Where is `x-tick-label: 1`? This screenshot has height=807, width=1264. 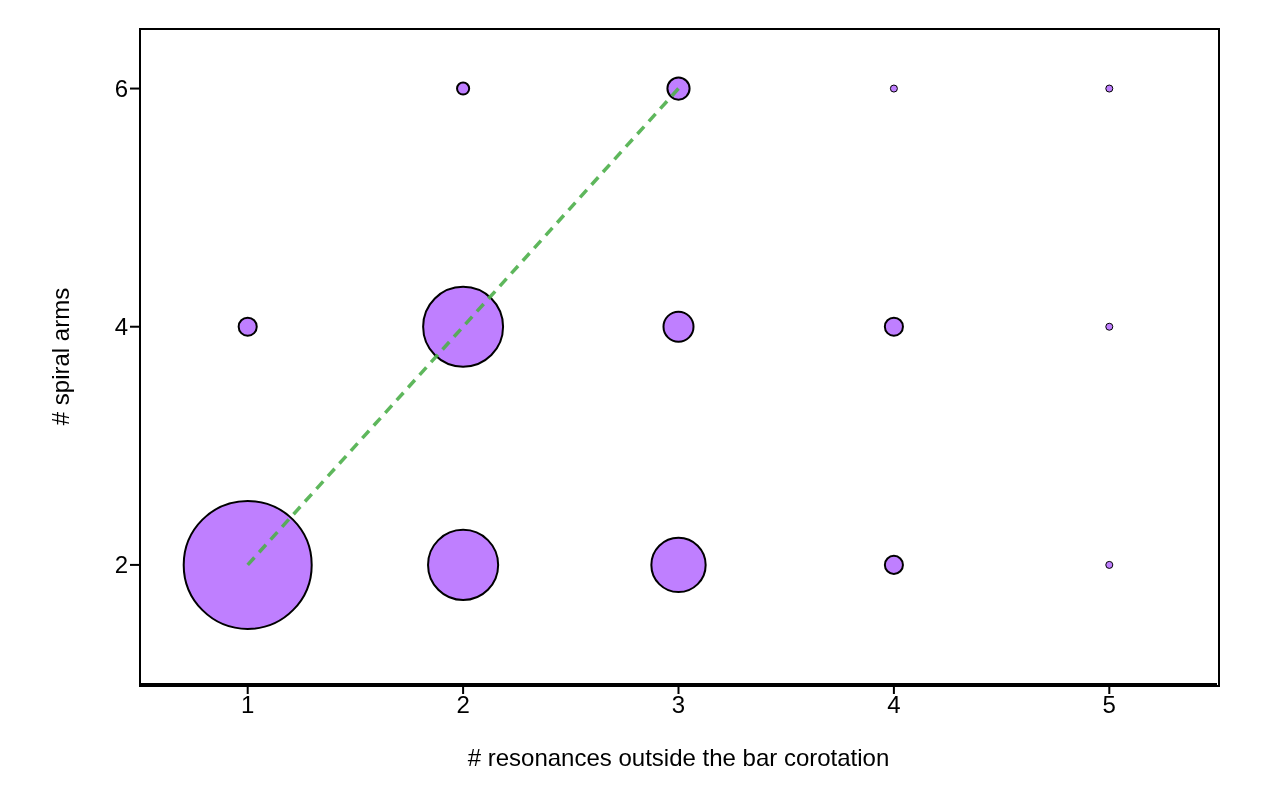 x-tick-label: 1 is located at coordinates (248, 705).